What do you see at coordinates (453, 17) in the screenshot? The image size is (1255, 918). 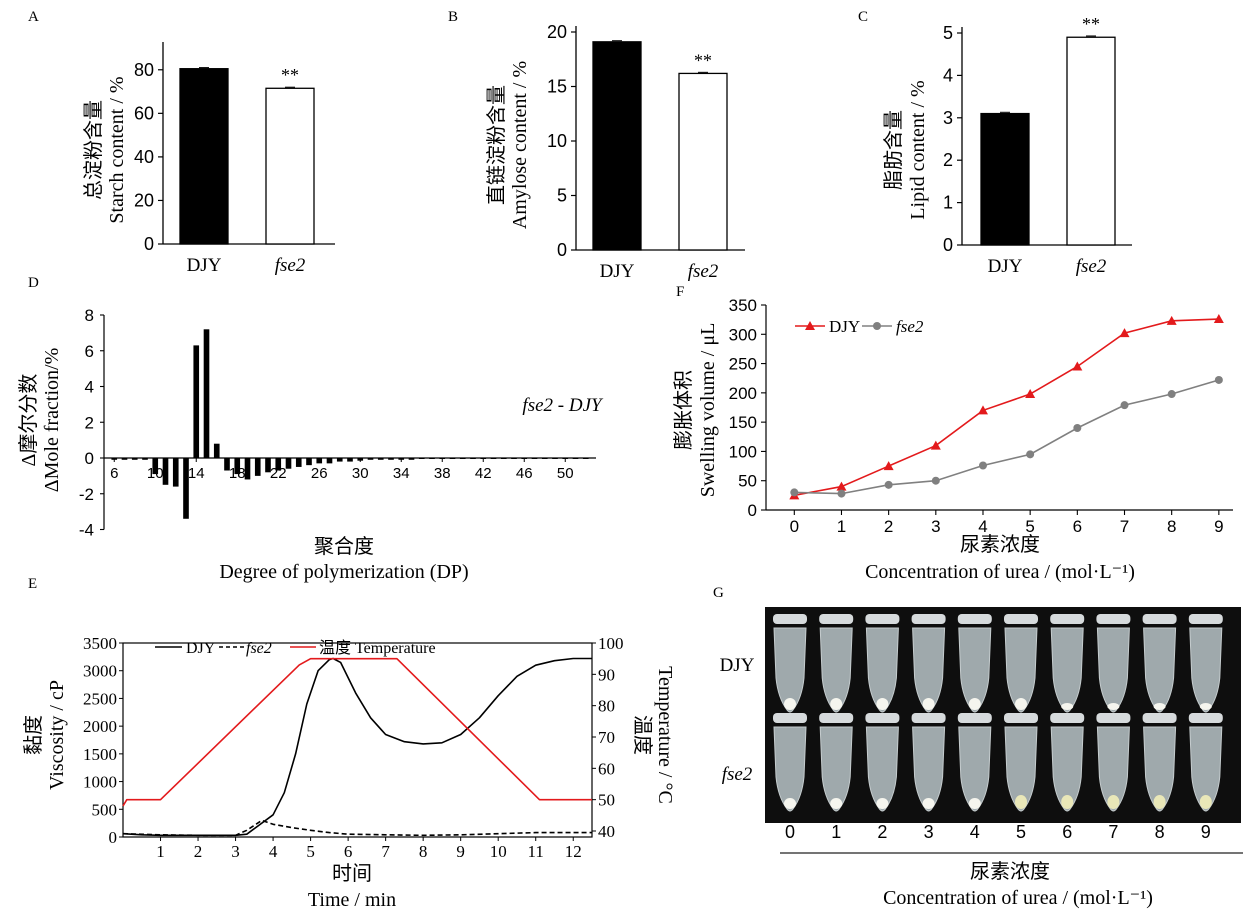 I see `panel-label-b: B` at bounding box center [453, 17].